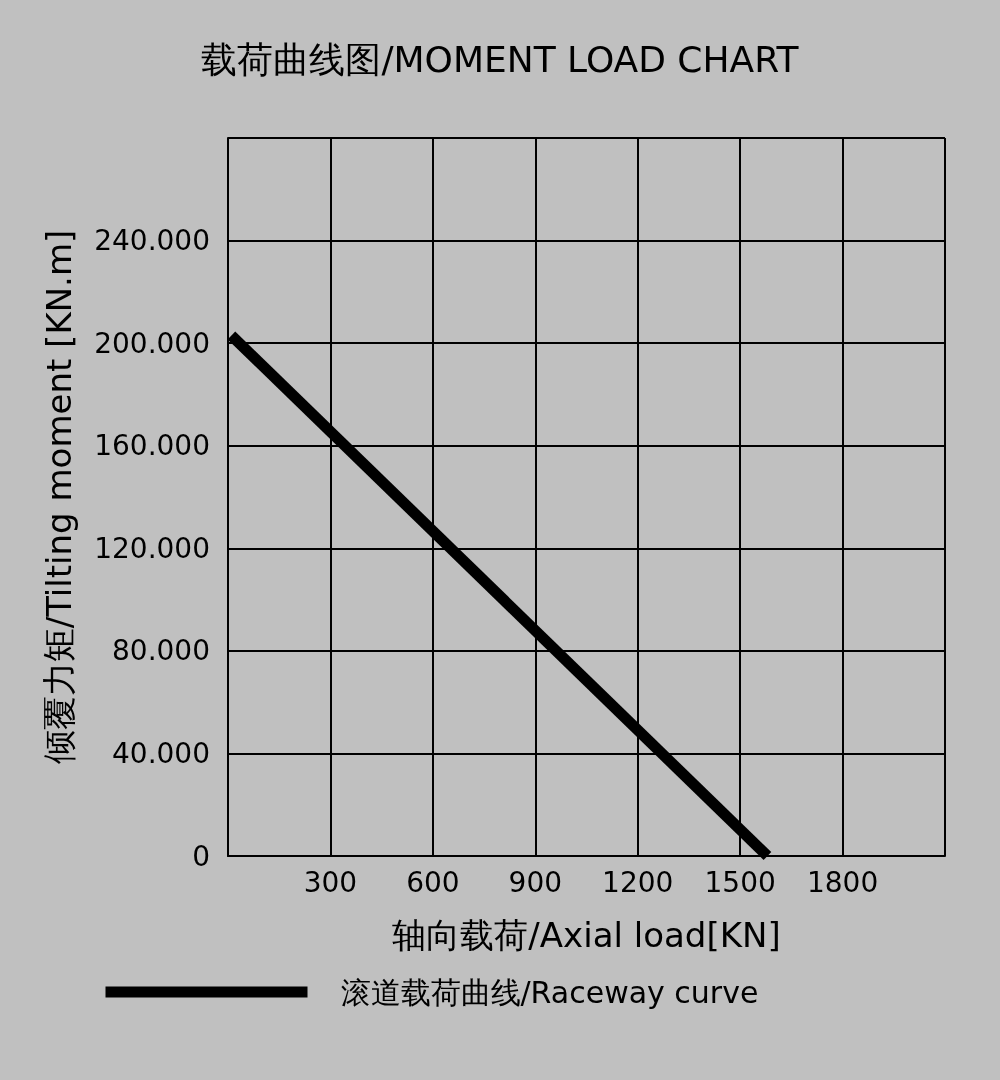  Describe the element at coordinates (535, 882) in the screenshot. I see `x-tick-label: 900` at that location.